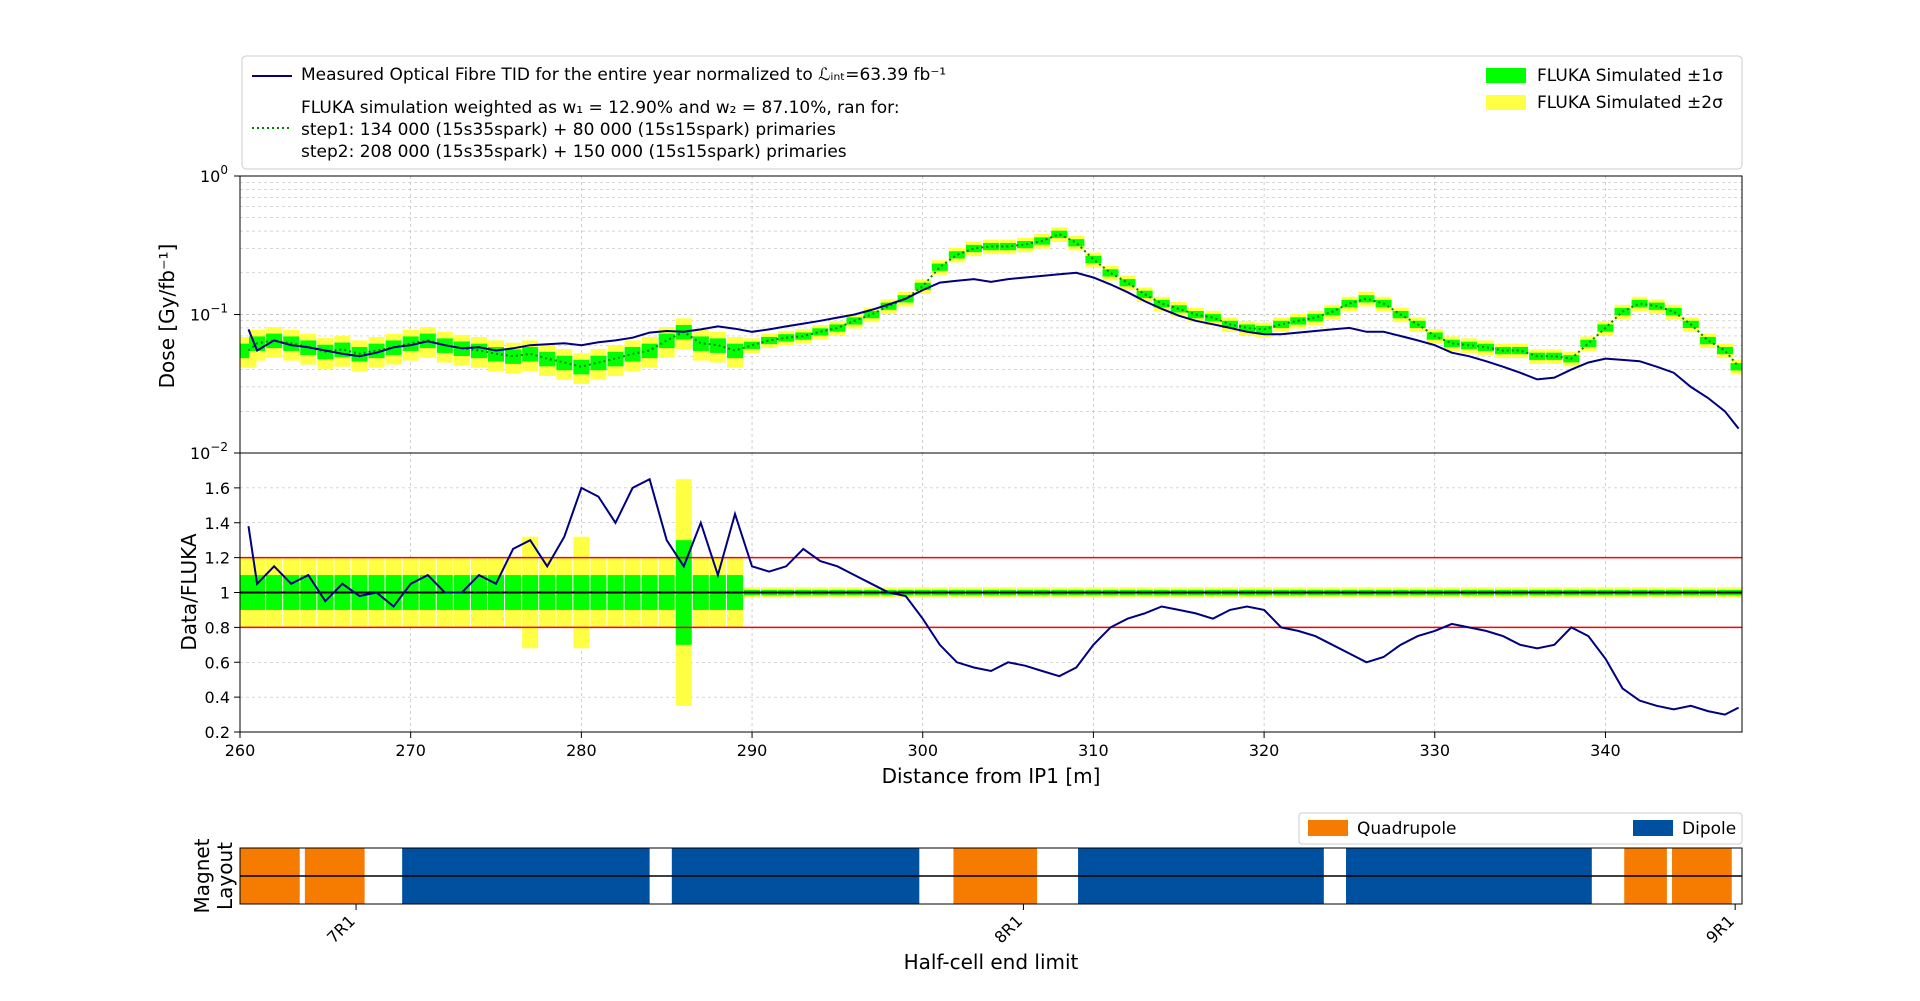 This screenshot has width=1920, height=1001. Describe the element at coordinates (209, 313) in the screenshot. I see `dose-y-tick-label: 10⁻¹` at that location.